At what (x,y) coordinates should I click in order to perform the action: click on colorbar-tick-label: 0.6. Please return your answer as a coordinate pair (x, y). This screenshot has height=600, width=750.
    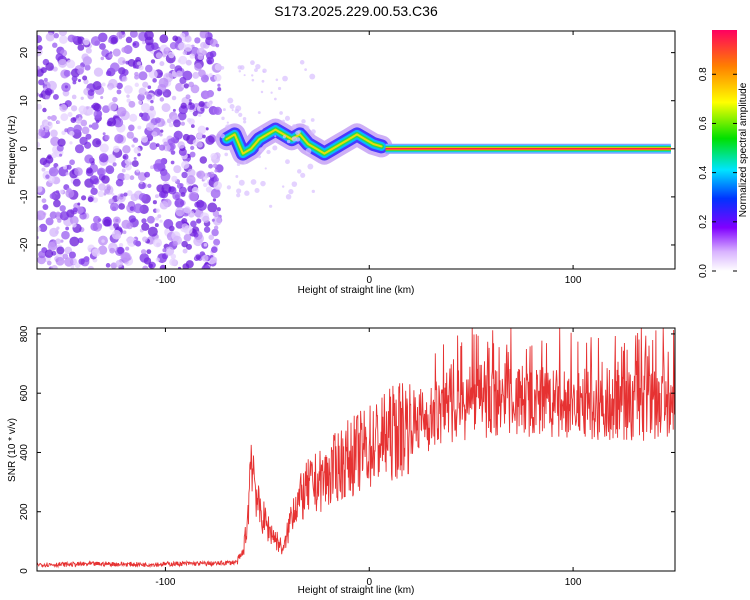
    Looking at the image, I should click on (703, 123).